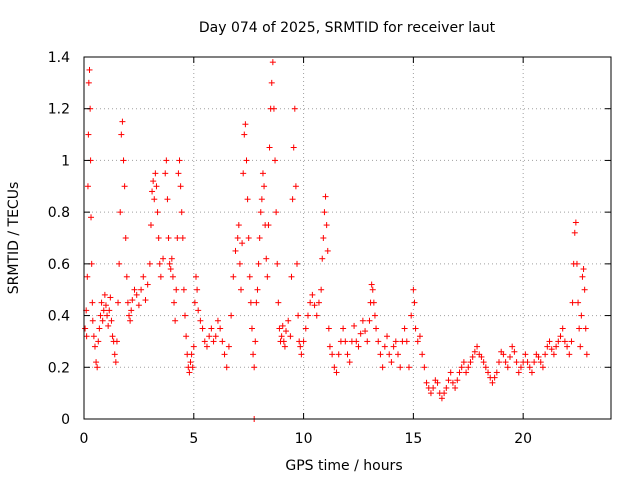 This screenshot has width=640, height=480. What do you see at coordinates (193, 439) in the screenshot?
I see `x-tick-label: 5` at bounding box center [193, 439].